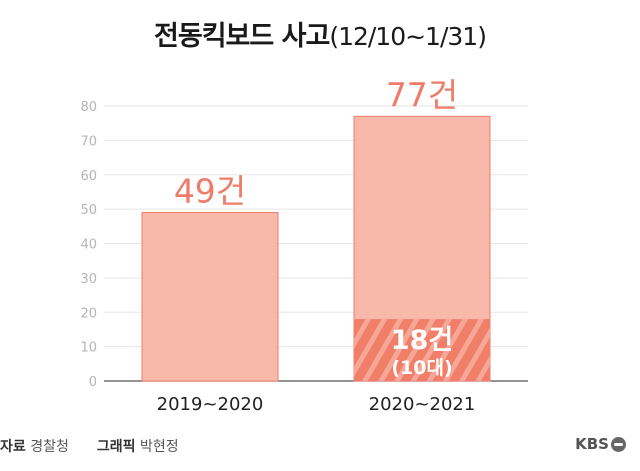  What do you see at coordinates (592, 444) in the screenshot?
I see `kbs-logo-text: KBS` at bounding box center [592, 444].